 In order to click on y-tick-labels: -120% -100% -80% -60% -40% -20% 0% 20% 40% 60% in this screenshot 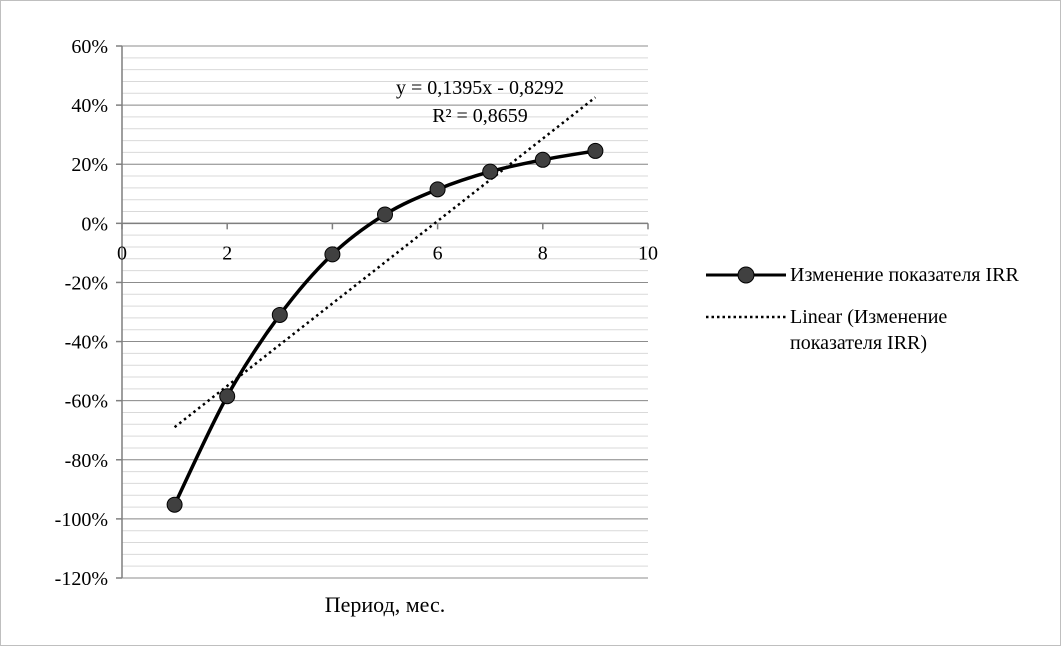, I will do `click(81, 313)`.